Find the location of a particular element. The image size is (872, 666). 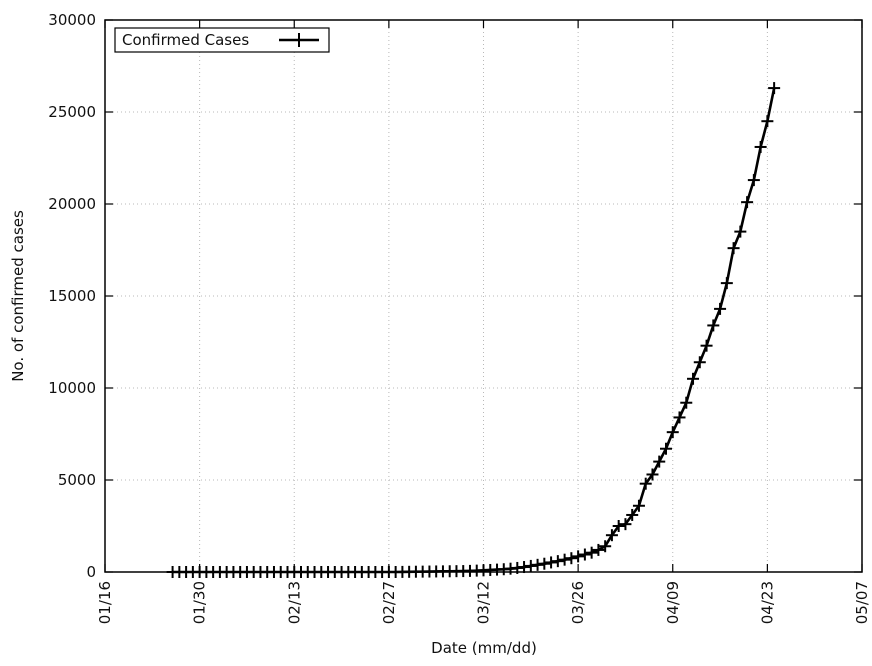

x-tick-label: 03/12 is located at coordinates (484, 602).